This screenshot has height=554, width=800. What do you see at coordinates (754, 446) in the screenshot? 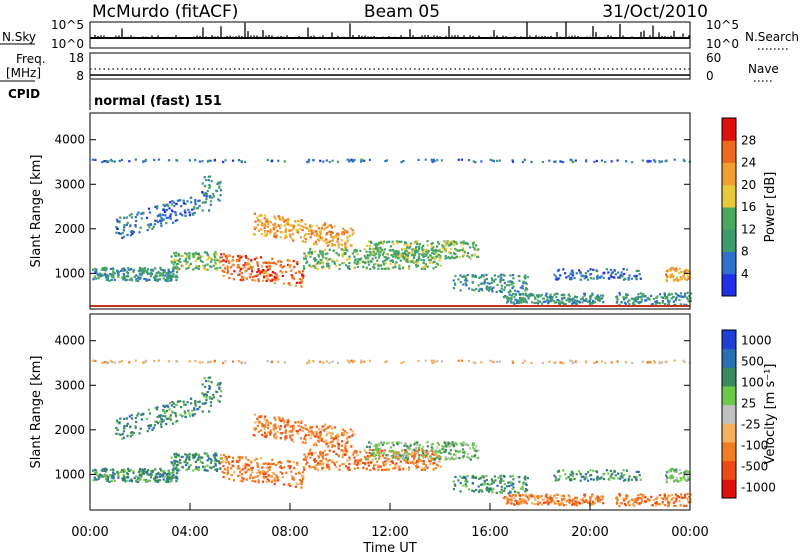
I see `velocity-colorbar-tick: -100` at bounding box center [754, 446].